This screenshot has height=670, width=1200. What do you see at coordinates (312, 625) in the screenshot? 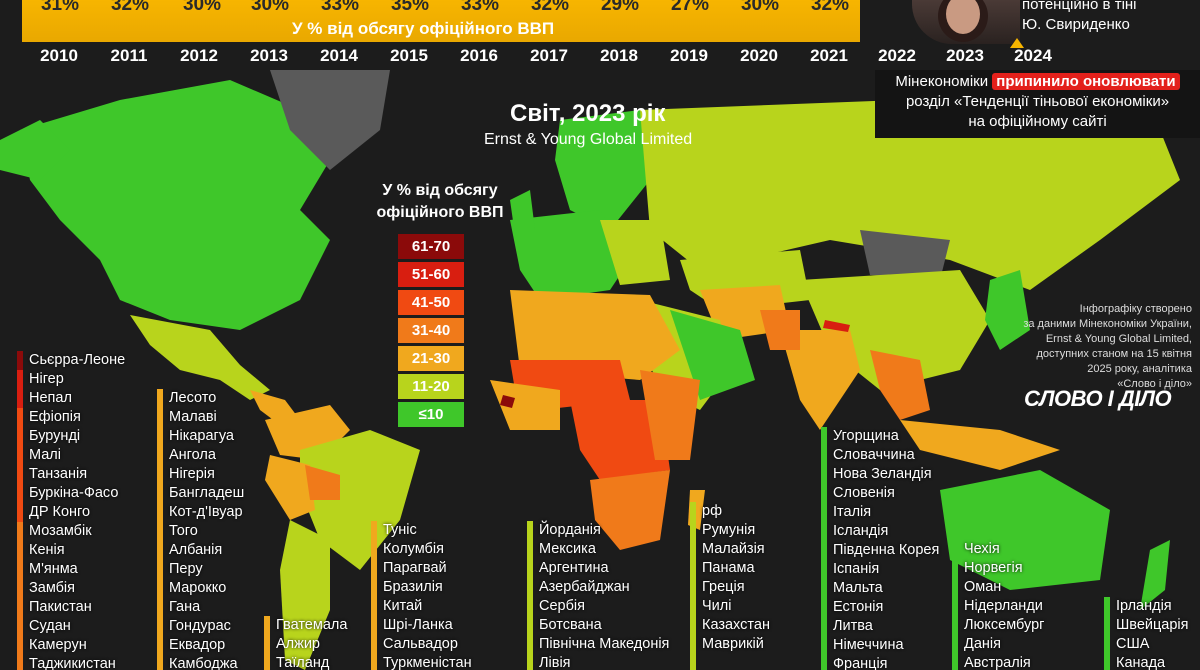
I see `list-item: Гватемала` at bounding box center [312, 625].